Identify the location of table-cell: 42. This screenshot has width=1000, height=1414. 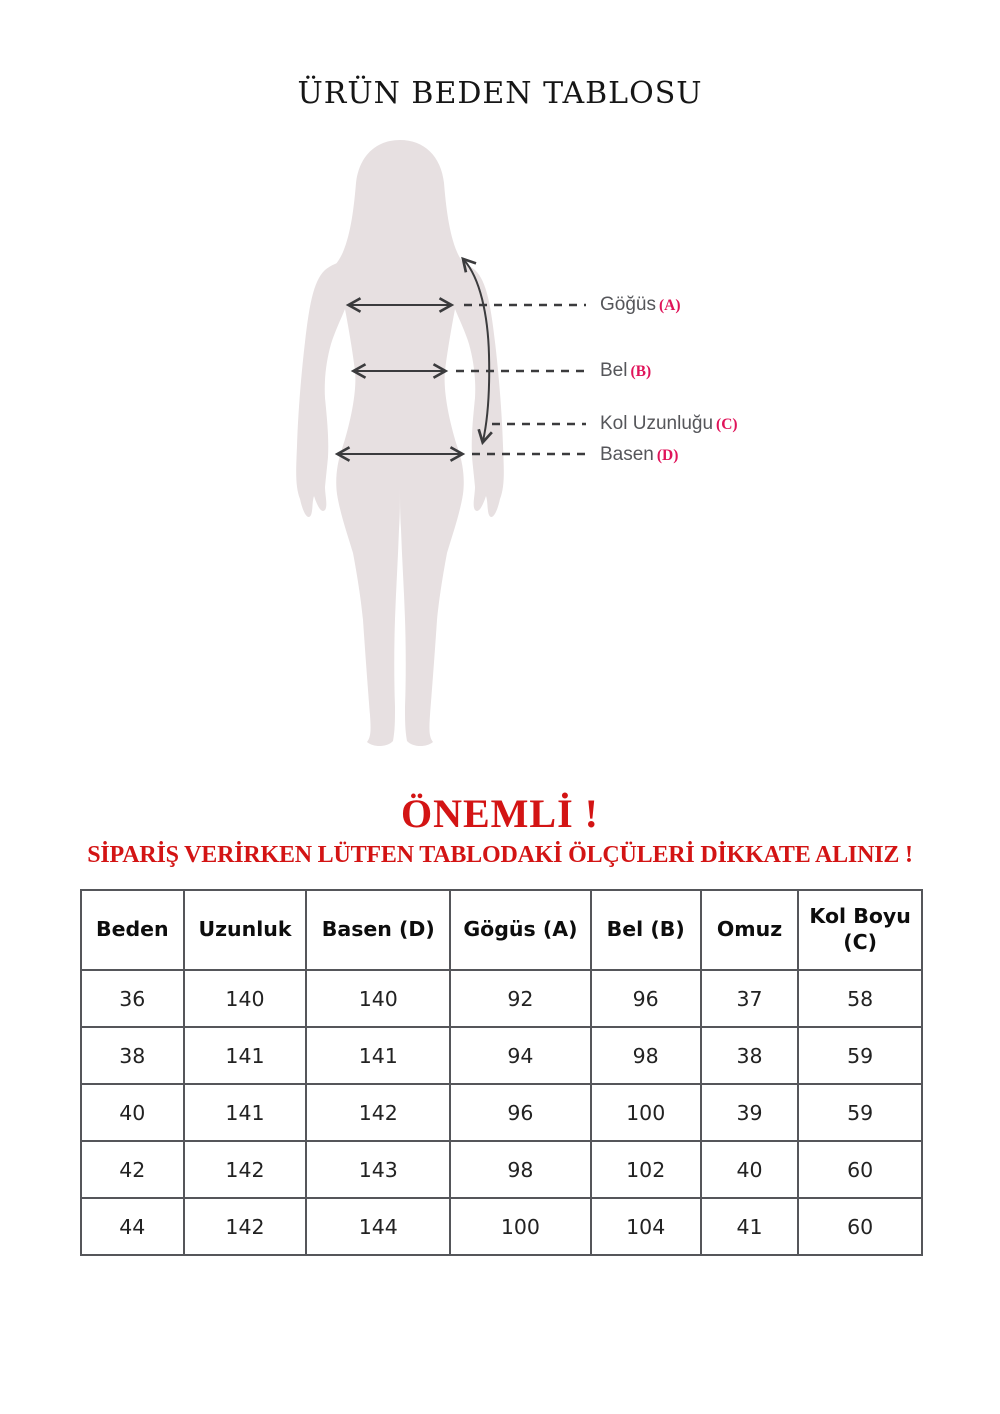
(132, 1169).